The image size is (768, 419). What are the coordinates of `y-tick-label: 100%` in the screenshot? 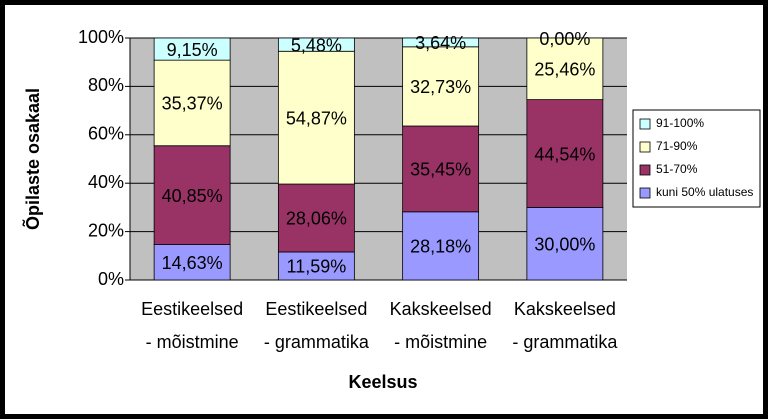 It's located at (101, 37).